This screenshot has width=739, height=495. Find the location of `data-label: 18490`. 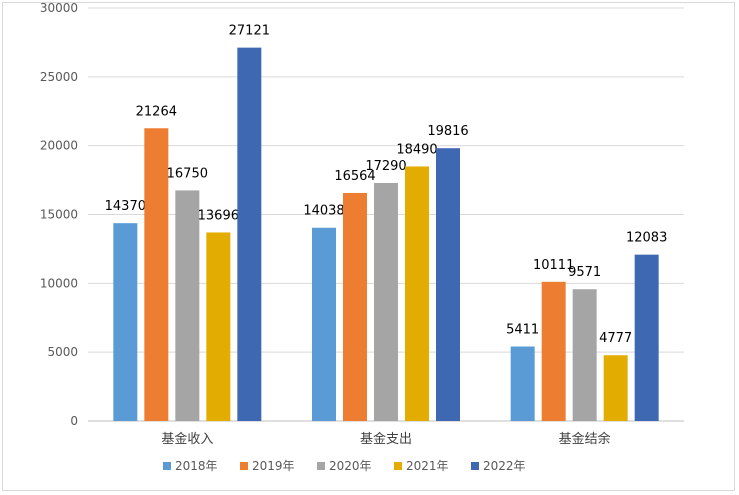

data-label: 18490 is located at coordinates (416, 149).